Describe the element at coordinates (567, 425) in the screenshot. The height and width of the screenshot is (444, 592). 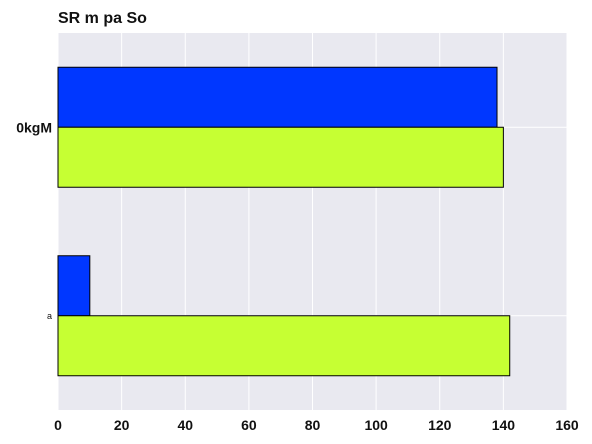
I see `x-tick-label: 160` at that location.